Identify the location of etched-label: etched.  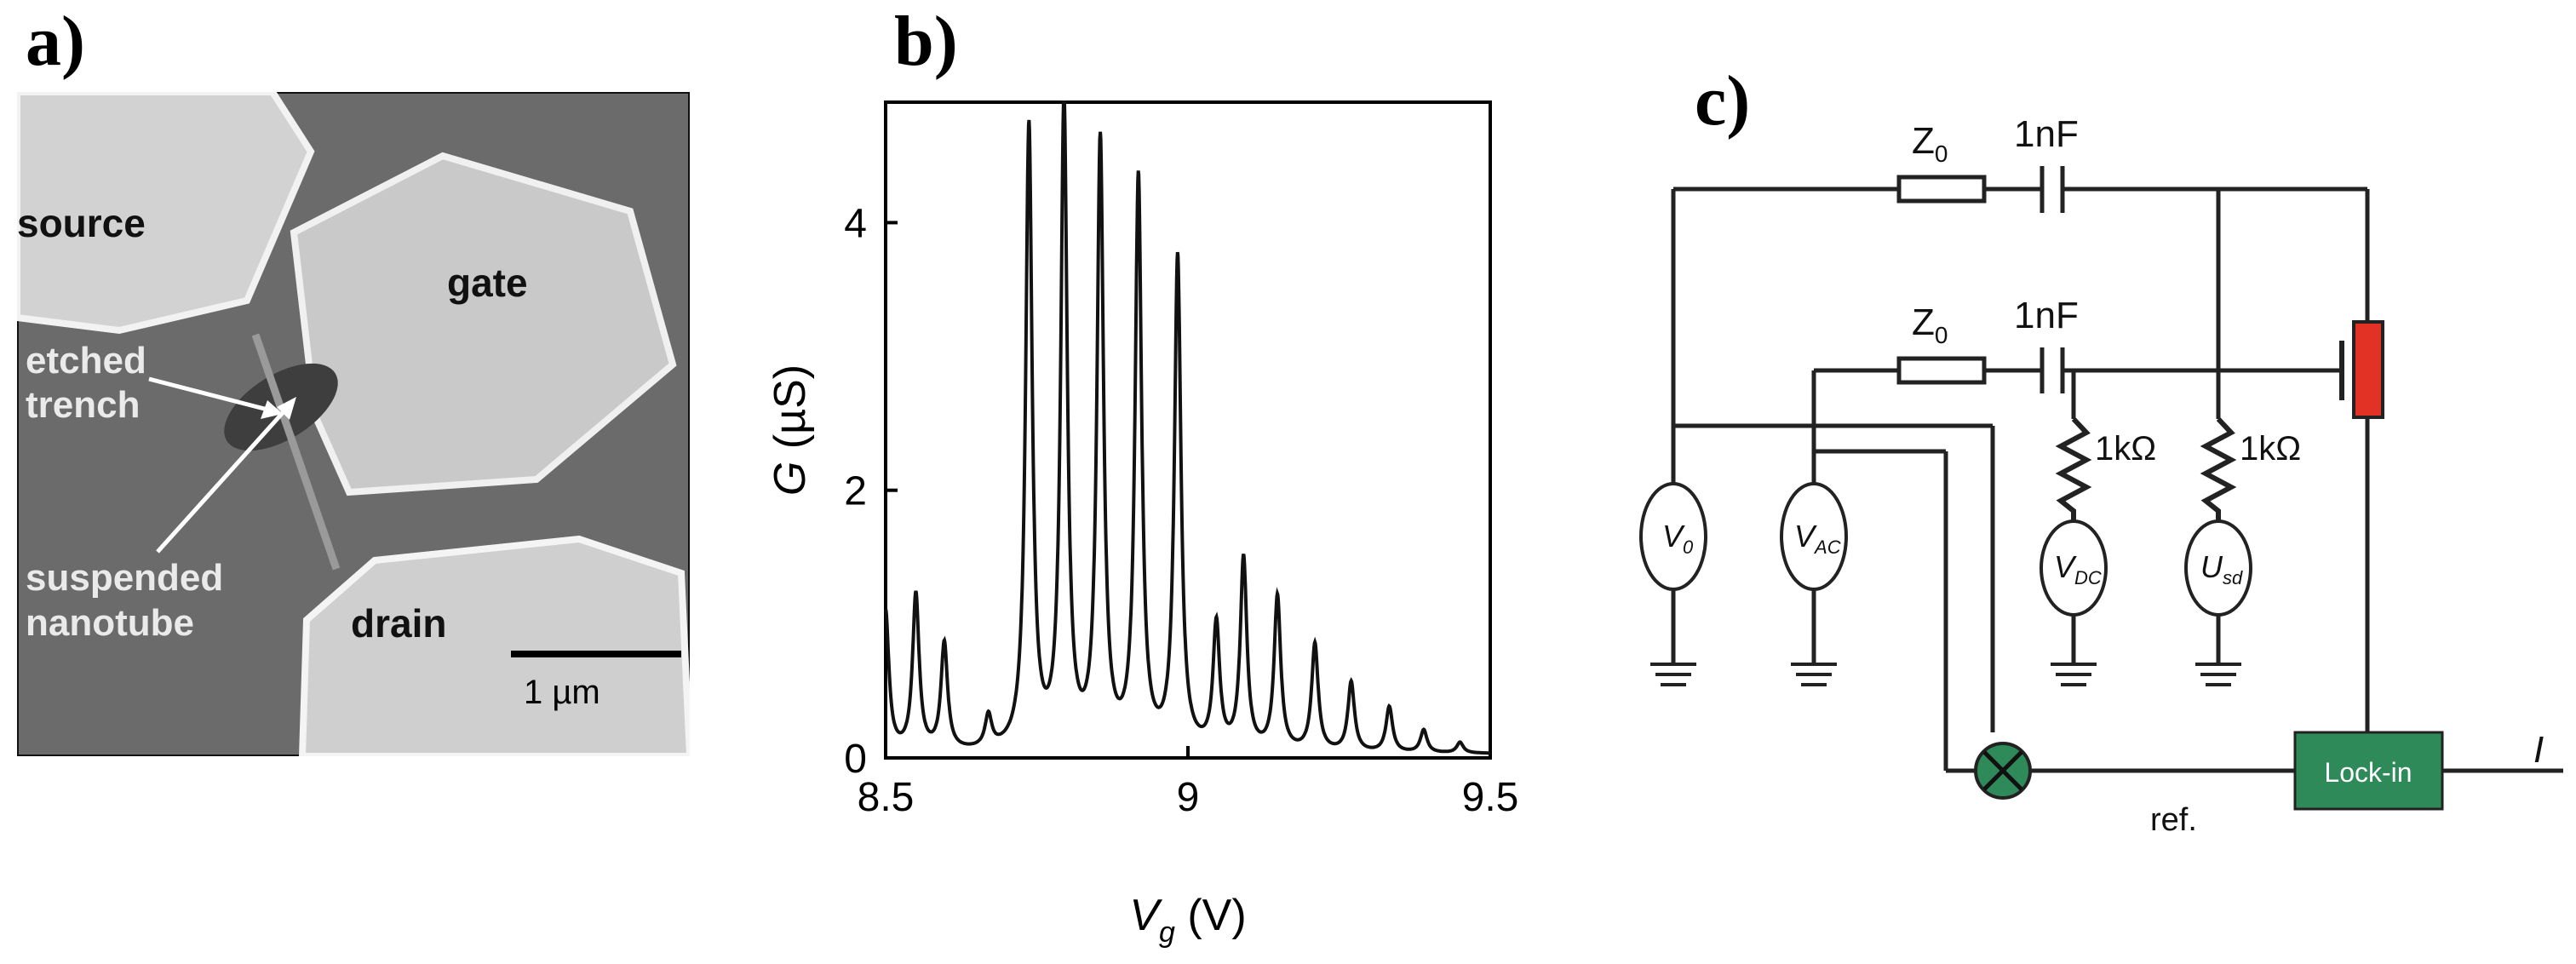
(86, 361).